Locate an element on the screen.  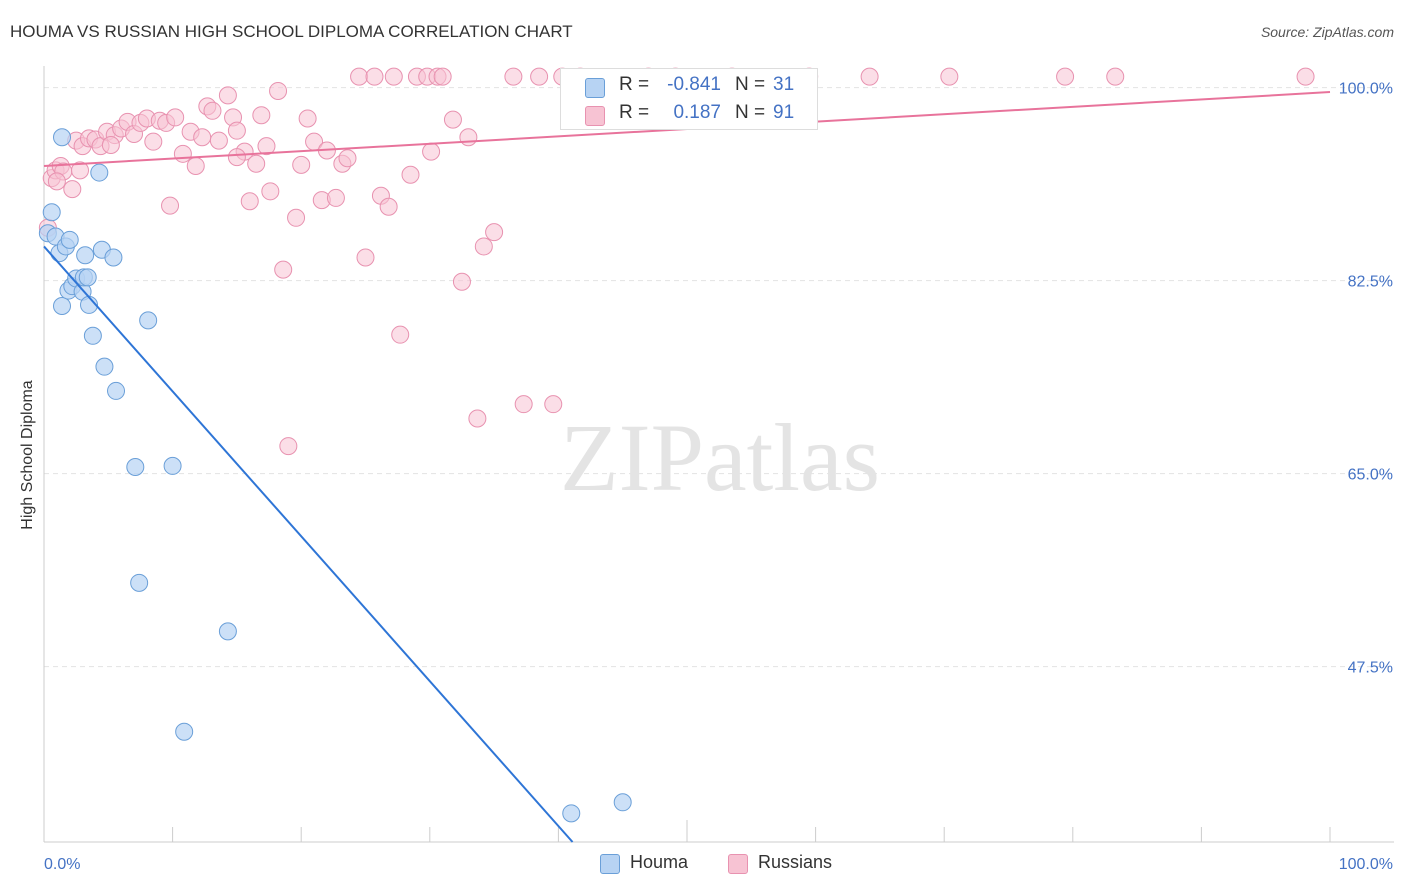
bottom-legend-houma-label: Houma is located at coordinates (659, 862).